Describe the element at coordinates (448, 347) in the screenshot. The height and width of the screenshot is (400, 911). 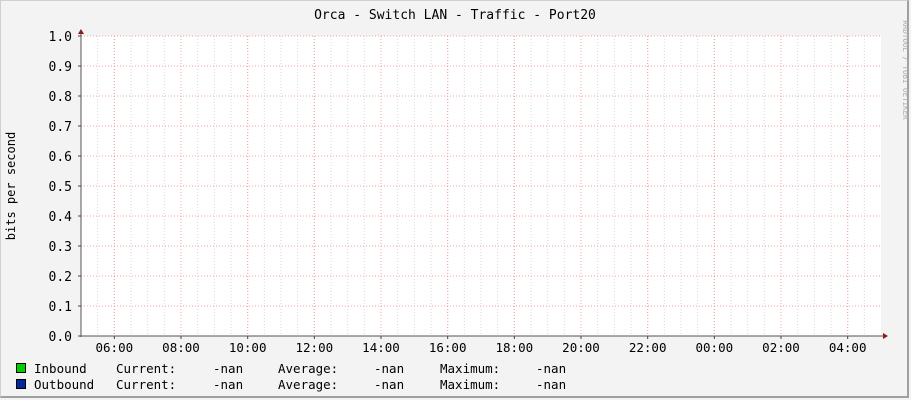
I see `x-tick-label: 16:00` at that location.